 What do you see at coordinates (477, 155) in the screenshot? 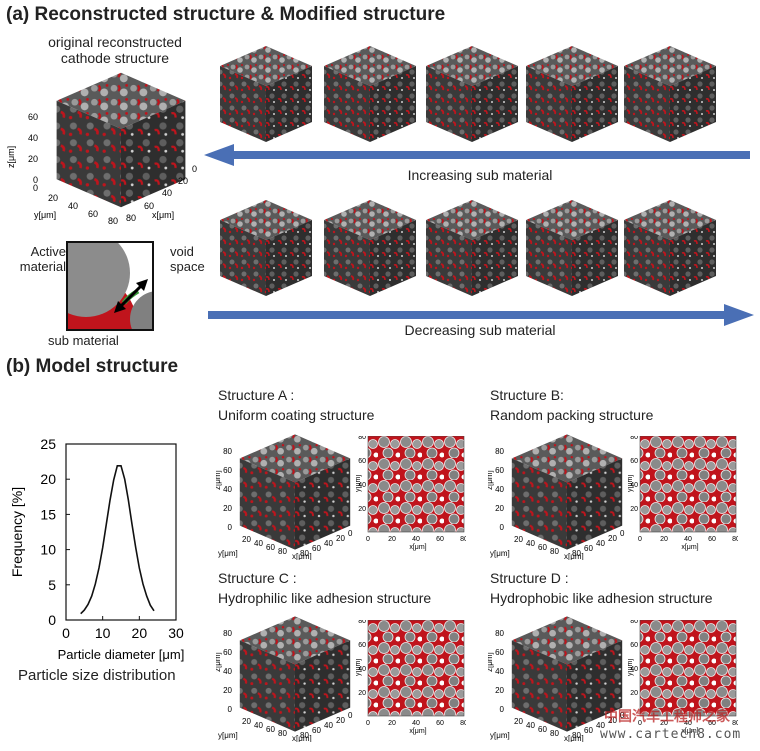
I see `increasing-arrow` at bounding box center [477, 155].